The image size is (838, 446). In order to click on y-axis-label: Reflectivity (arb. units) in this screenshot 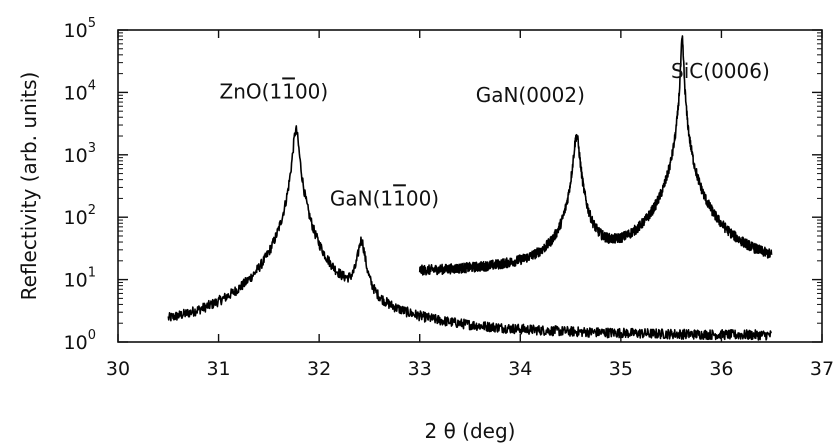, I will do `click(29, 186)`.